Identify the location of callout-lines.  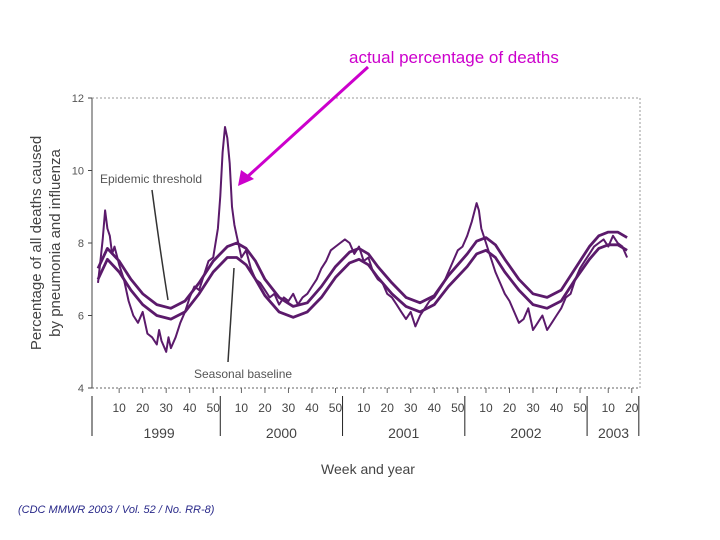
(193, 276).